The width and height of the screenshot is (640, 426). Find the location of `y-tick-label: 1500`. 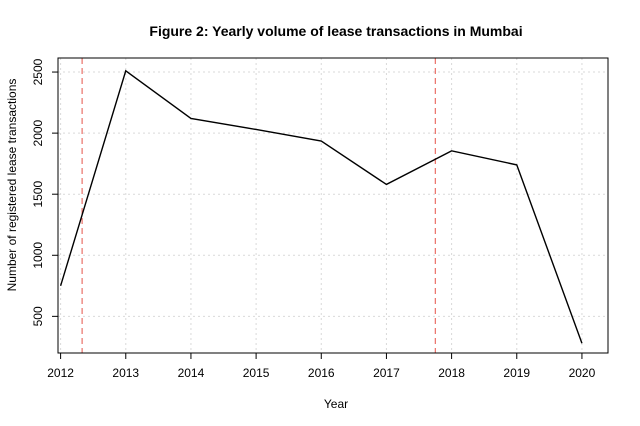

y-tick-label: 1500 is located at coordinates (38, 194).